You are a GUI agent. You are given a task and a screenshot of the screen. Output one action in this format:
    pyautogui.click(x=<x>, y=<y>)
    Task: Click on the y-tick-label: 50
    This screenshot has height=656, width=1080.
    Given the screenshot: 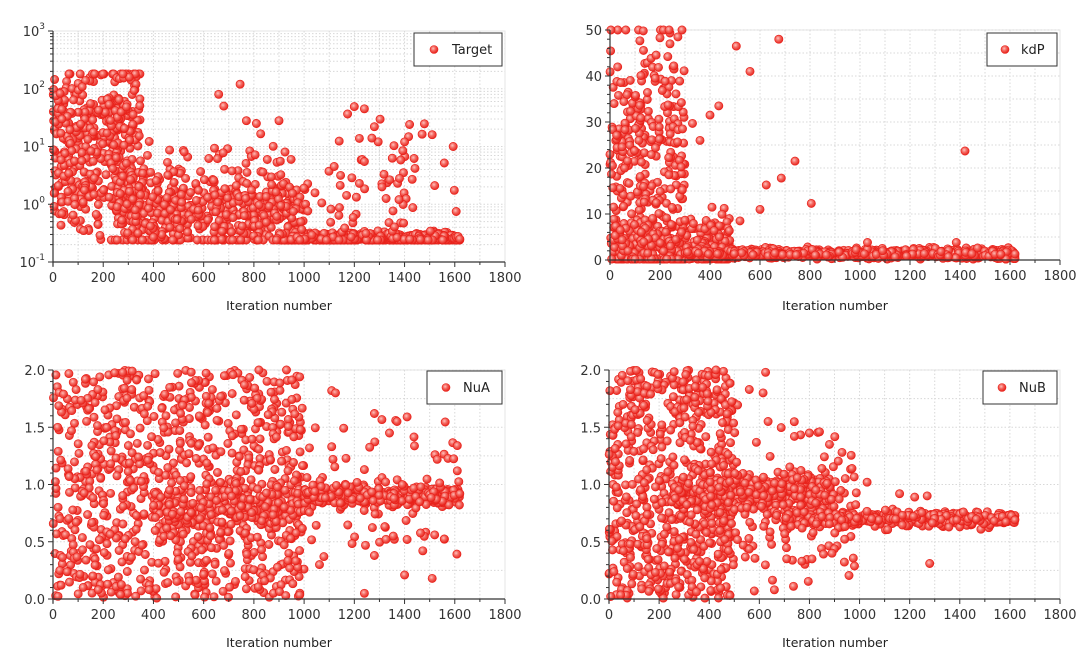 What is the action you would take?
    pyautogui.click(x=593, y=31)
    